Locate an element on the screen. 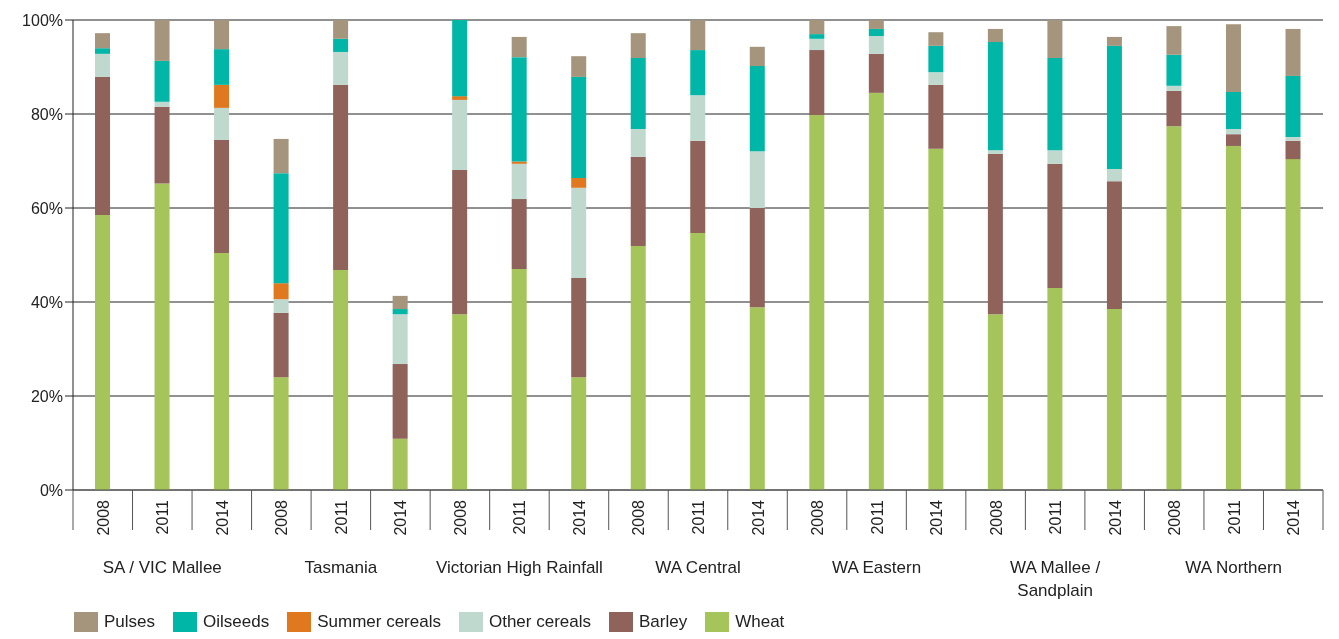  legend-label: Barley is located at coordinates (663, 622).